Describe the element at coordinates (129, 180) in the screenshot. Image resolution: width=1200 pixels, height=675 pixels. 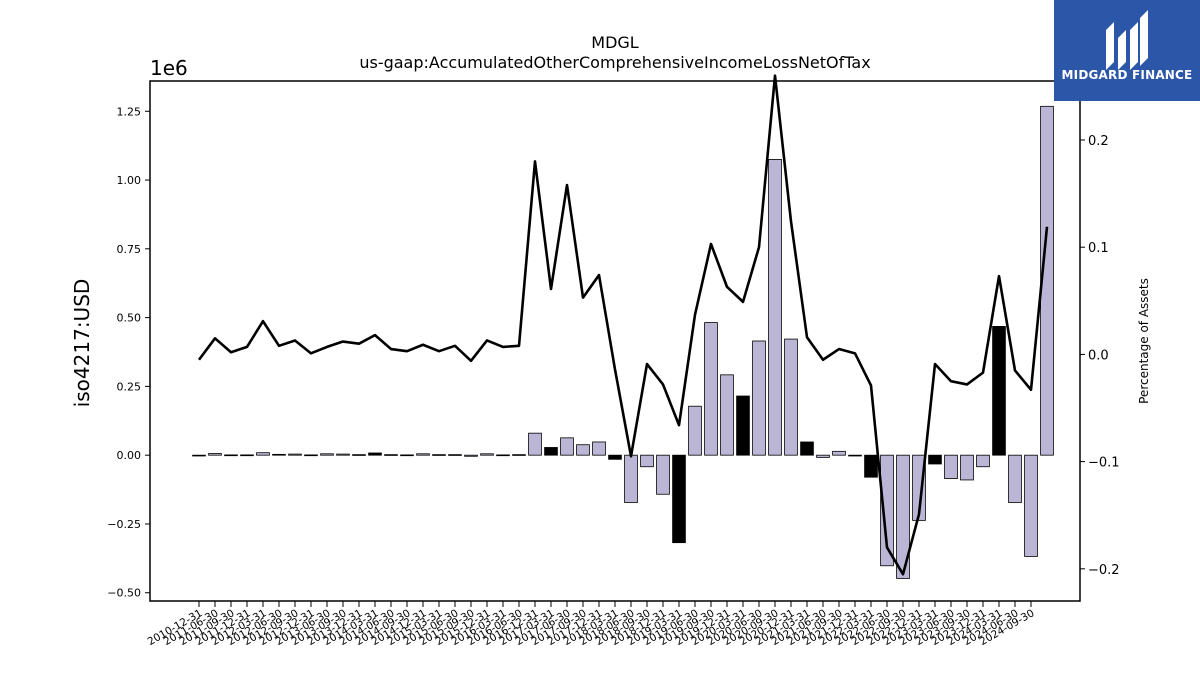
I see `y-tick-label: 1.00` at that location.